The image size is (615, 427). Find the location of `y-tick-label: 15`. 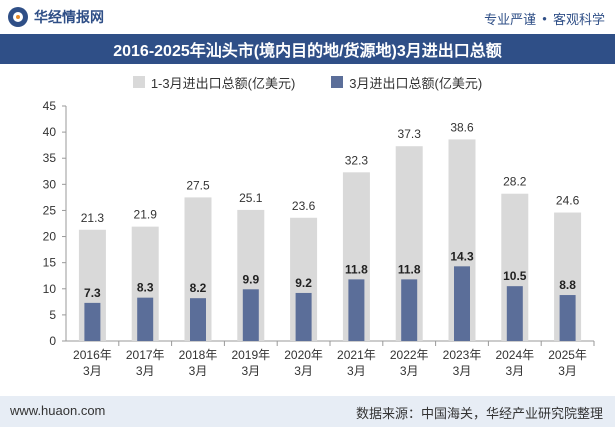

y-tick-label: 15 is located at coordinates (50, 263).